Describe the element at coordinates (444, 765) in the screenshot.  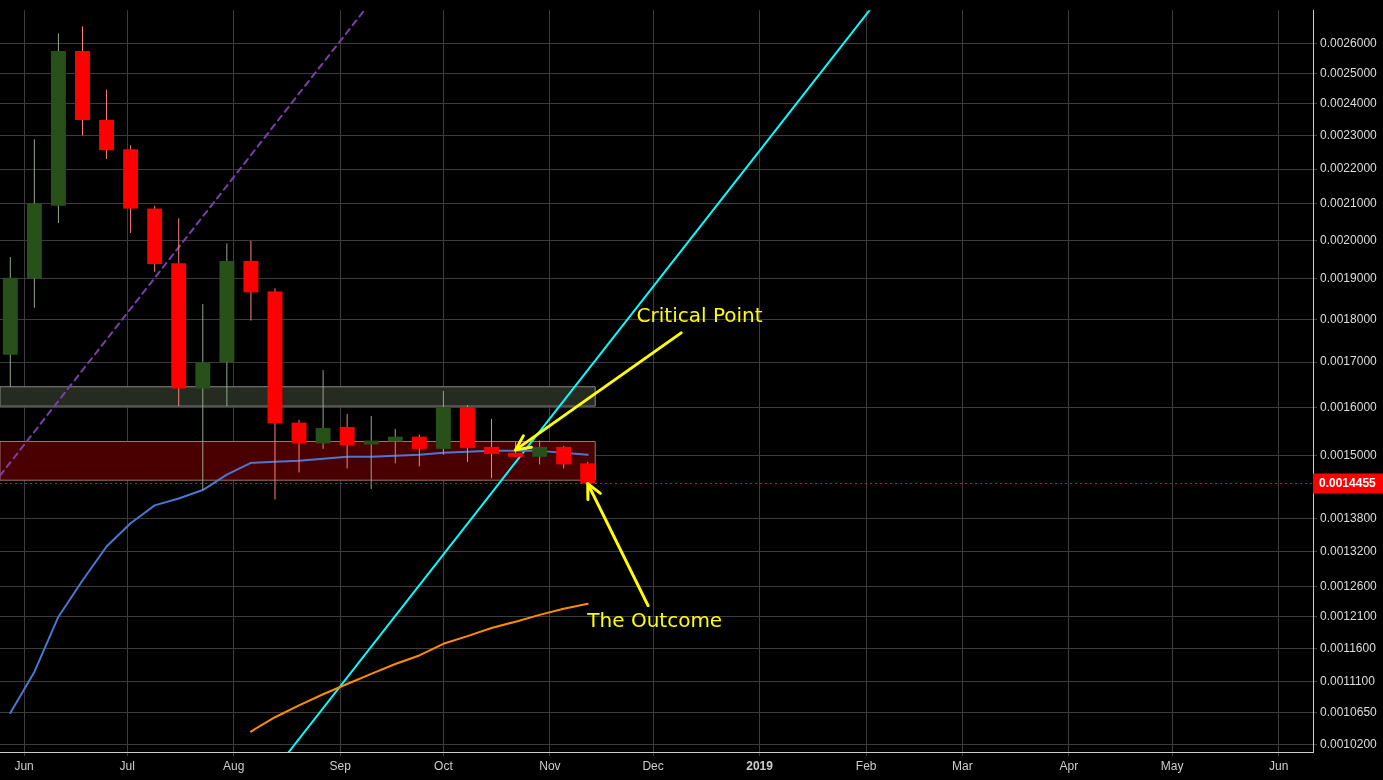
I see `x-tick-label: Oct` at that location.